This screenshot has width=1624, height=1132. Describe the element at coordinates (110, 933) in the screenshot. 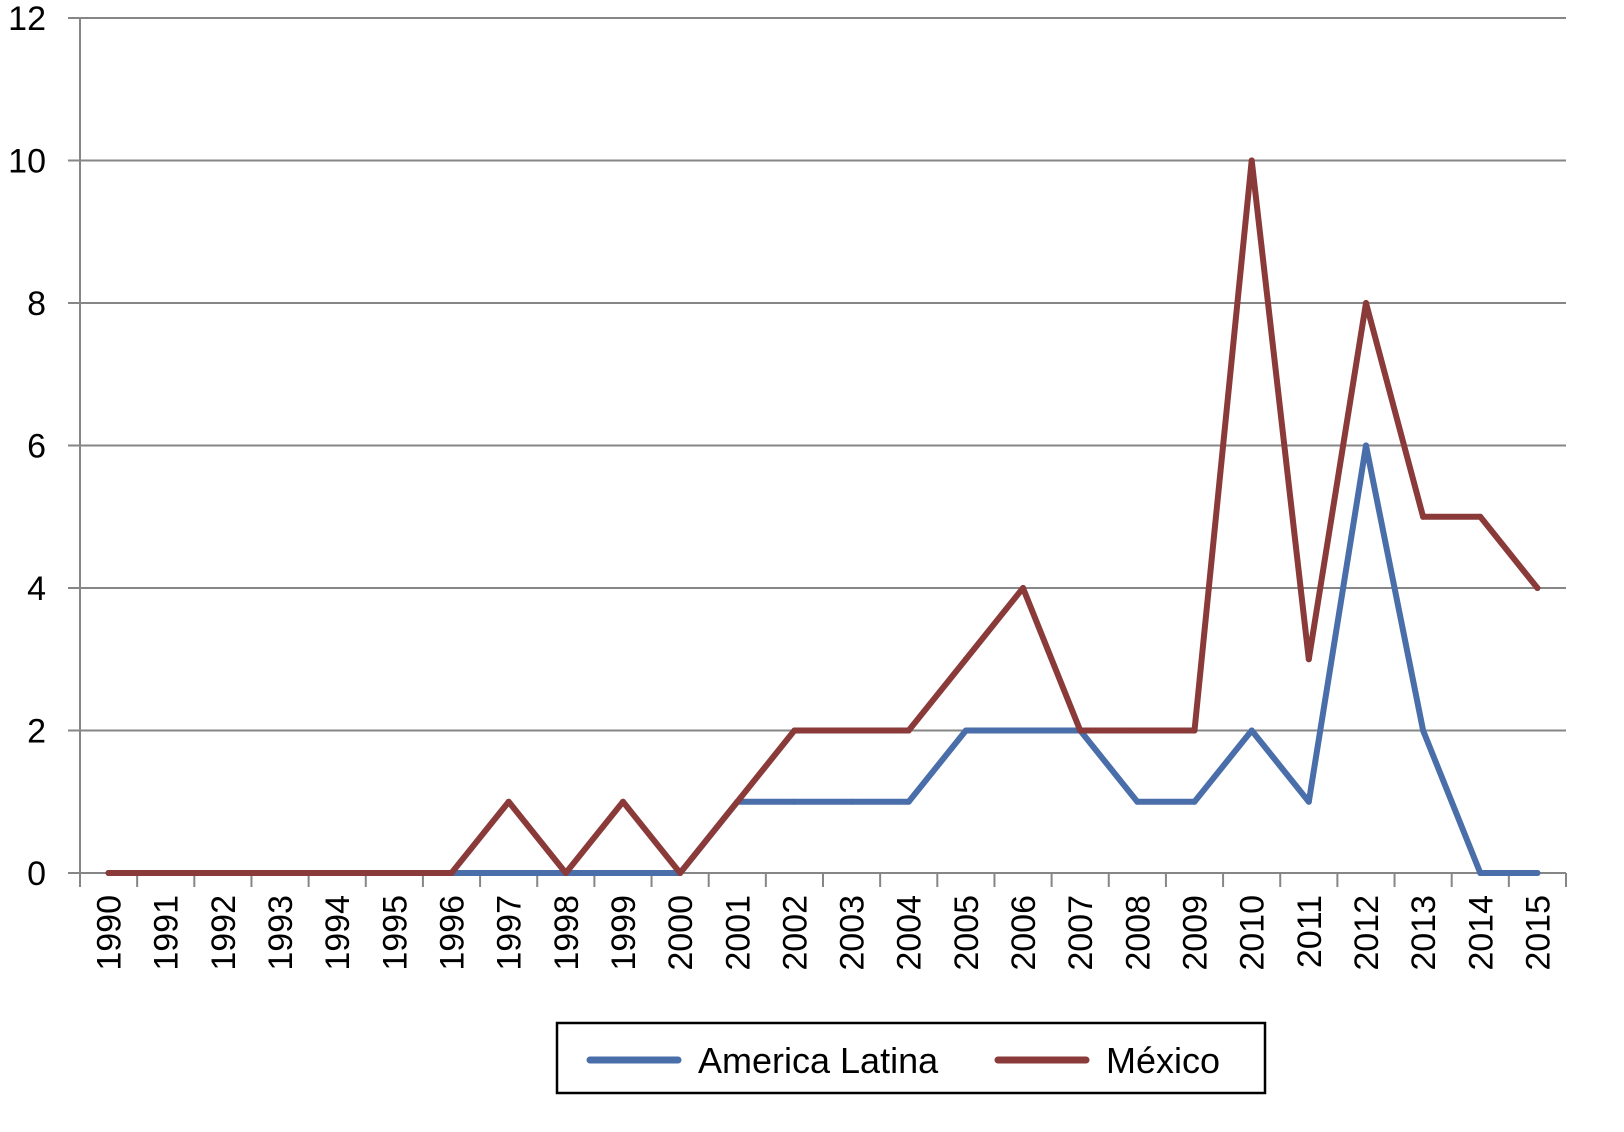

I see `x-tick-label: 1990` at that location.